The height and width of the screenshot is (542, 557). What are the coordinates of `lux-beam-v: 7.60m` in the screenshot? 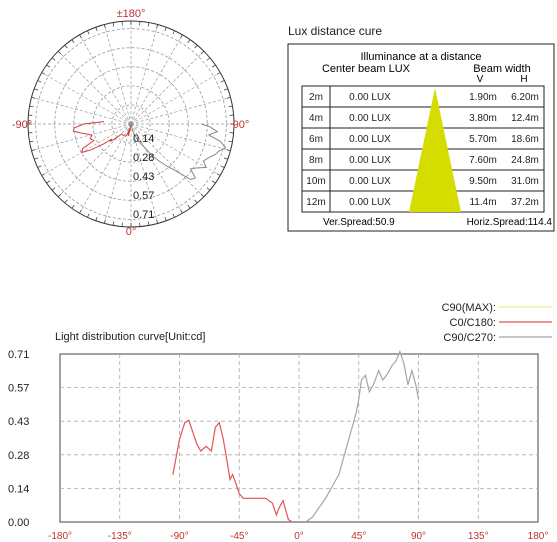 It's located at (483, 160).